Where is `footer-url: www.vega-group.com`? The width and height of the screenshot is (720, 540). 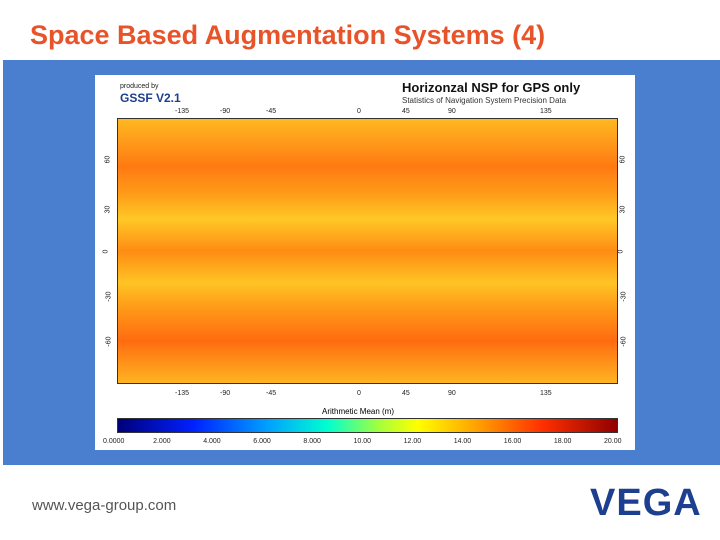 footer-url: www.vega-group.com is located at coordinates (104, 505).